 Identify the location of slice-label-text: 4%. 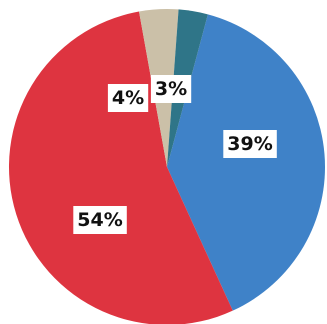
(128, 98).